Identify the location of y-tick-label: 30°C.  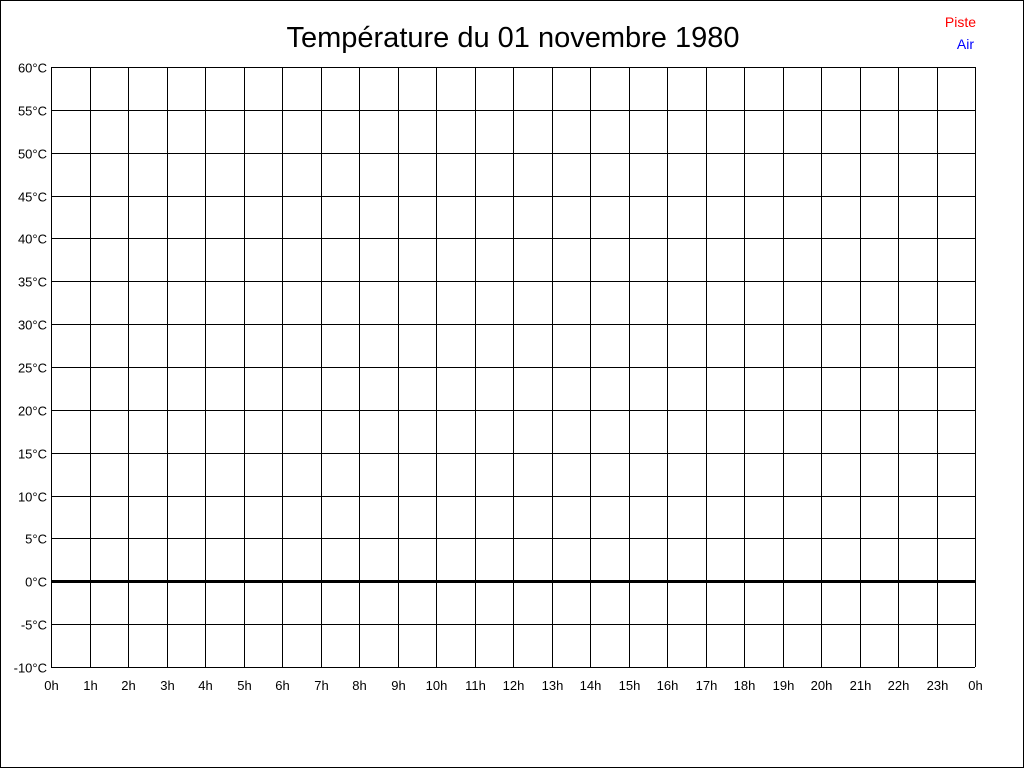
(32, 325).